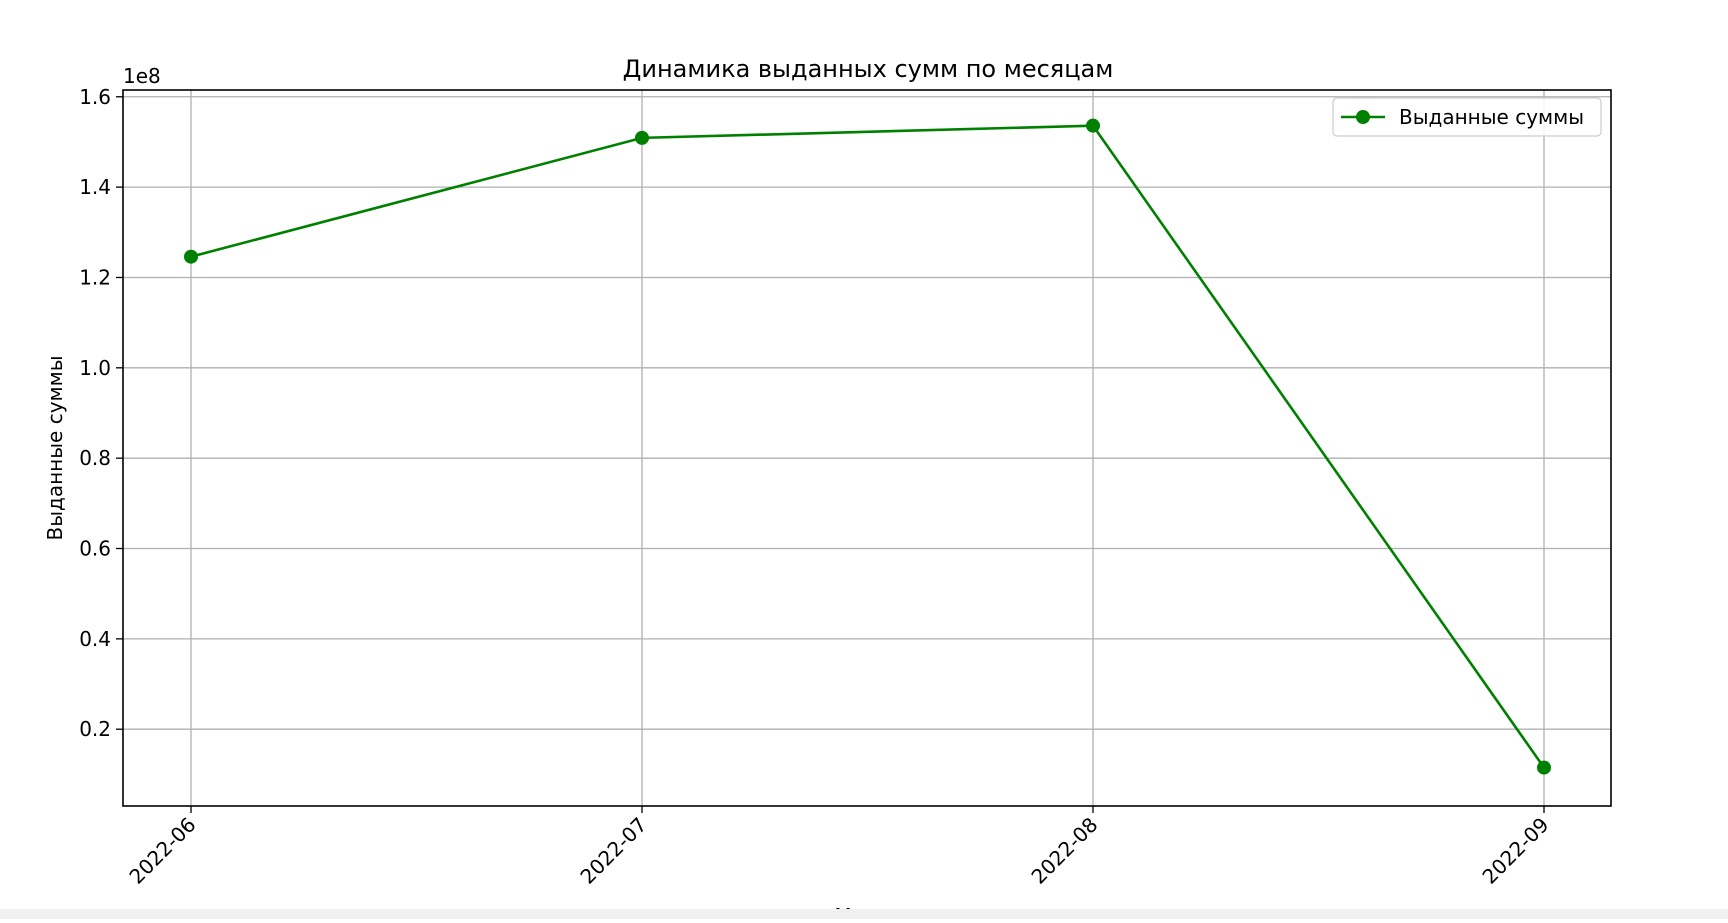 The image size is (1728, 923). Describe the element at coordinates (1491, 117) in the screenshot. I see `legend-entry-label: Выданные суммы` at that location.